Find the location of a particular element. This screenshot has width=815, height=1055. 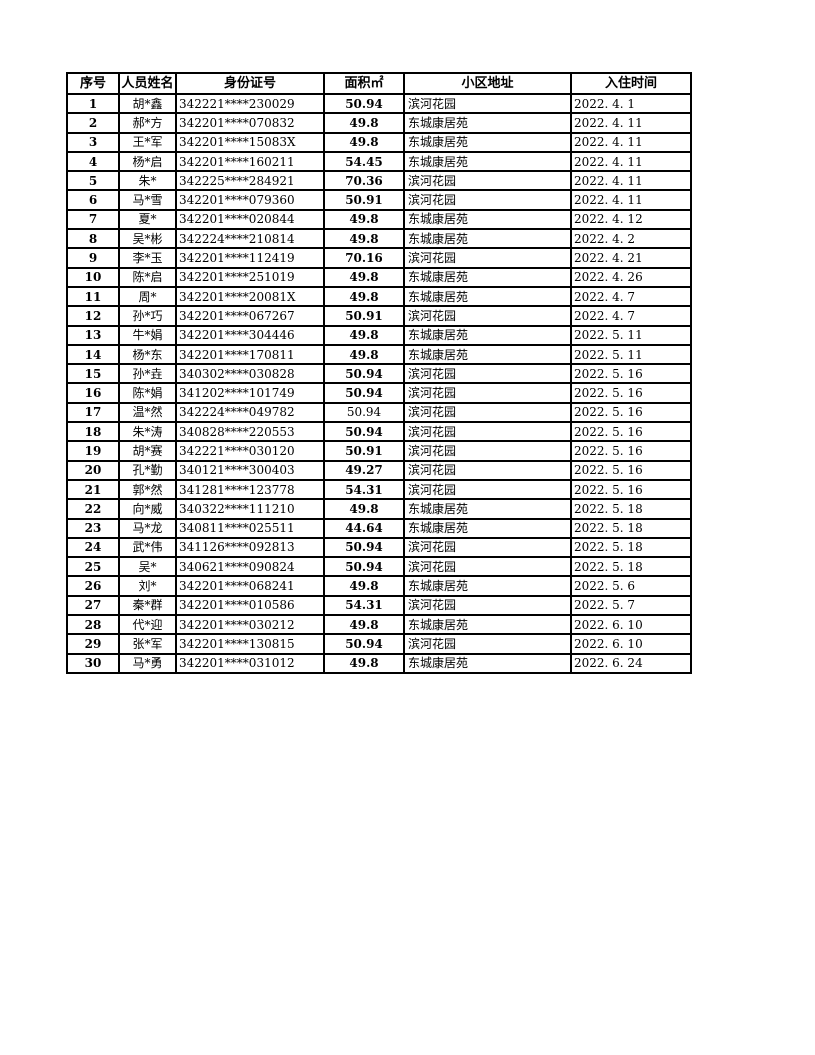

cell-index: 6 is located at coordinates (93, 200).